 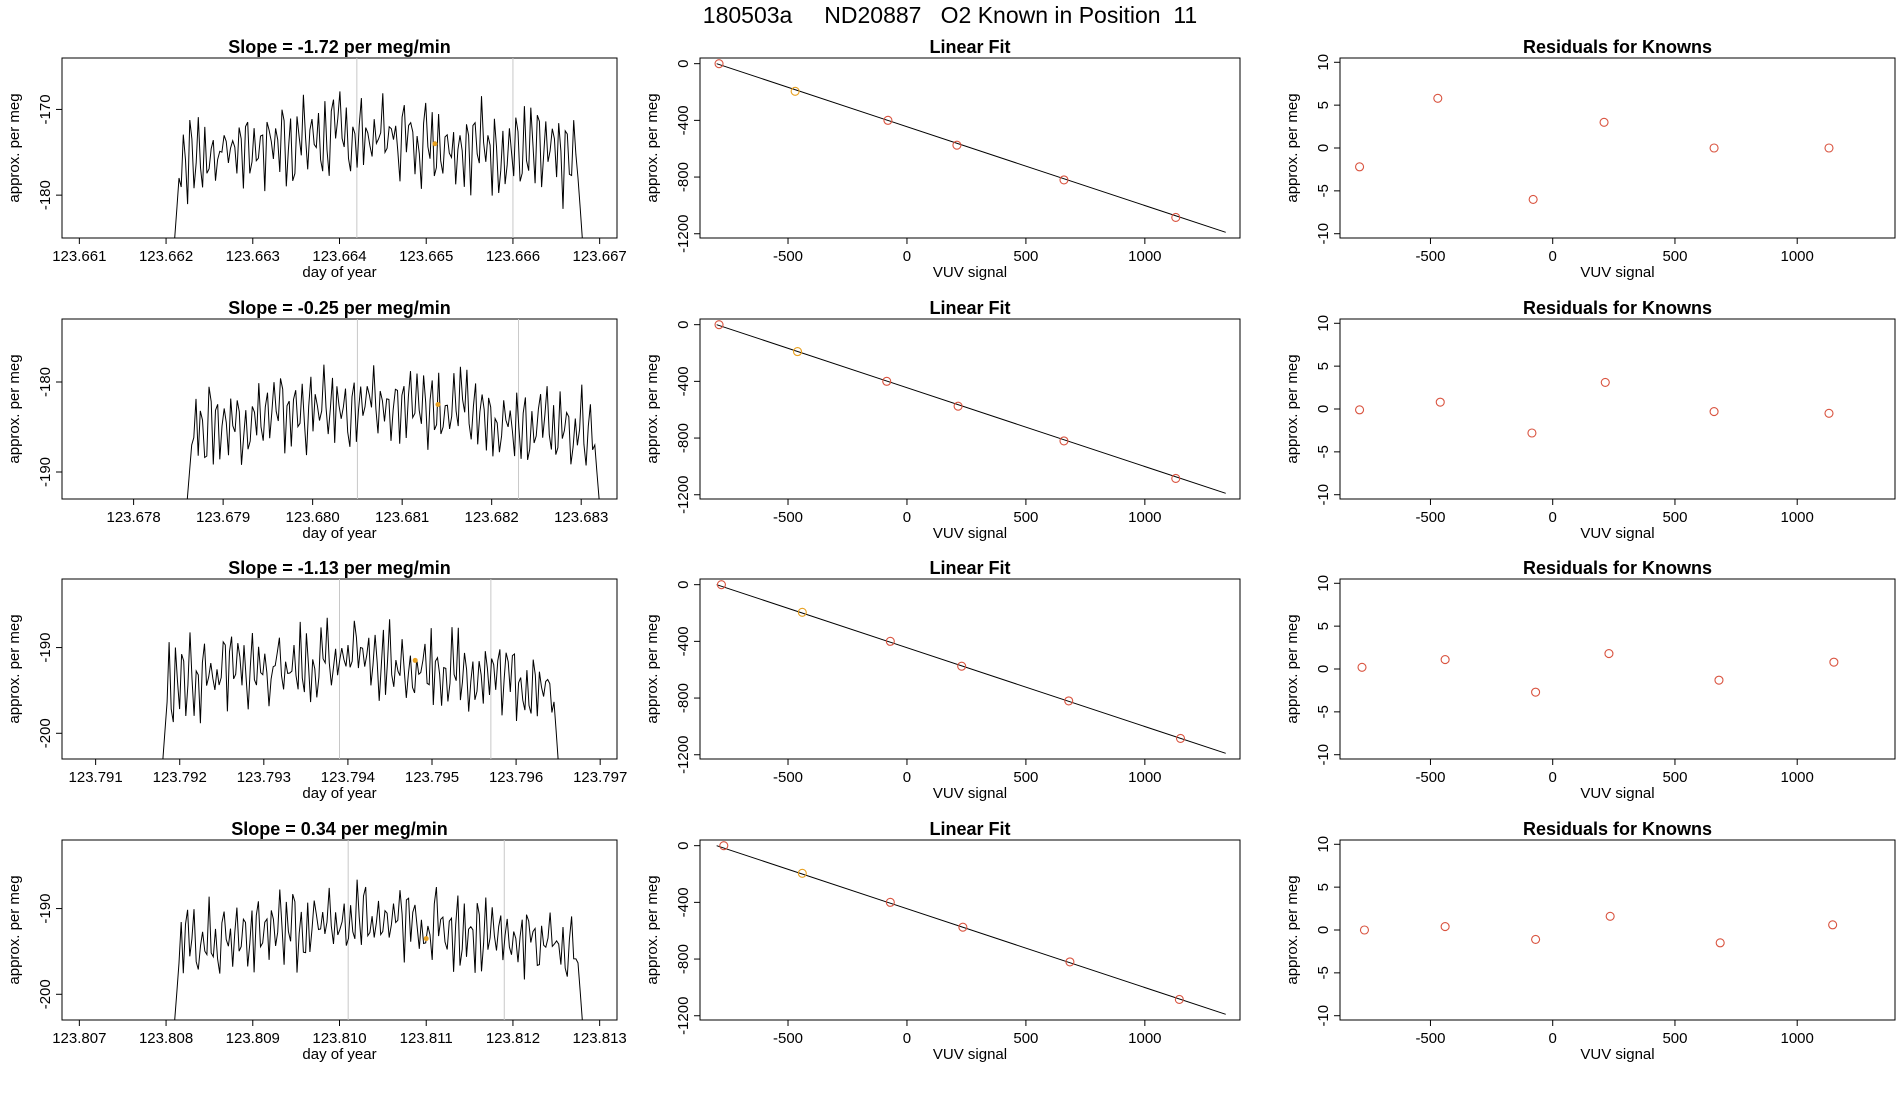 What do you see at coordinates (96, 777) in the screenshot?
I see `x-tick-label: 123.791` at bounding box center [96, 777].